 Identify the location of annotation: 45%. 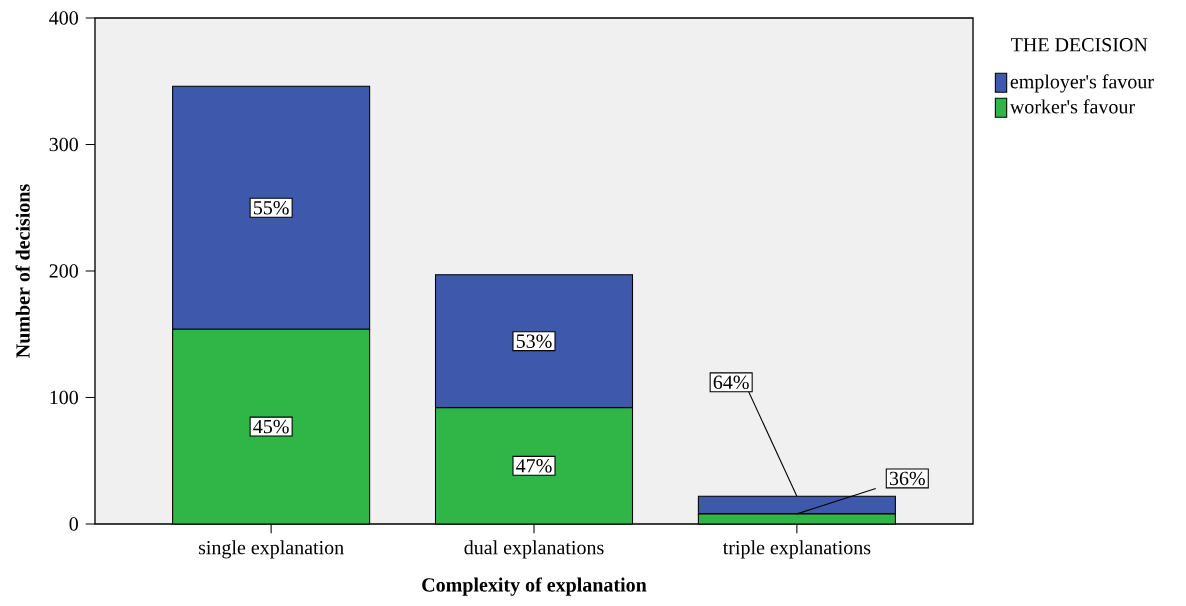
(271, 426).